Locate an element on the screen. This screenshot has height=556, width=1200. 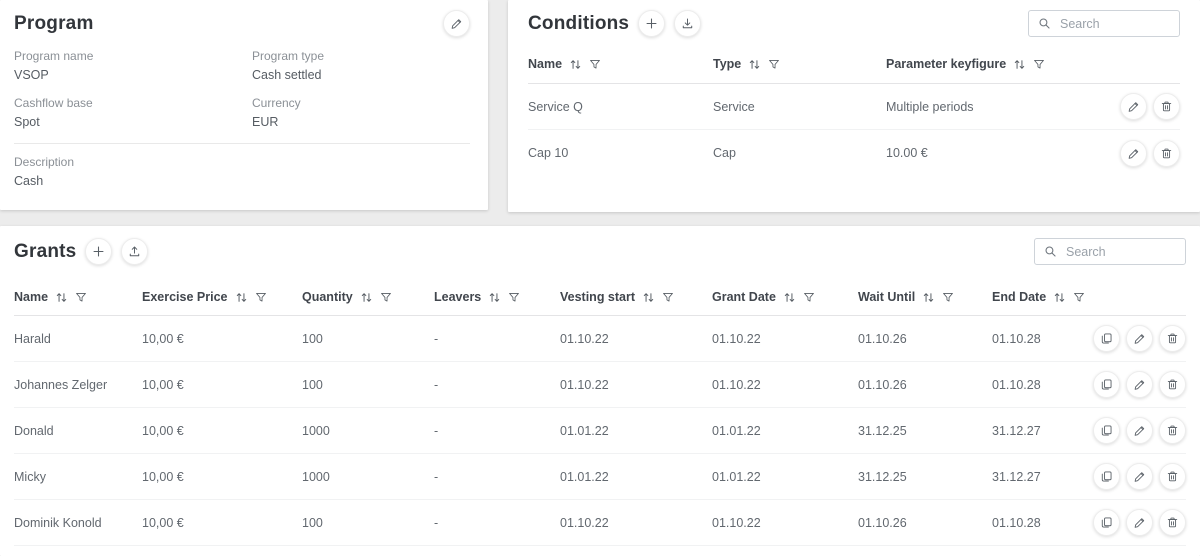
grant-quantity: 100 is located at coordinates (312, 522).